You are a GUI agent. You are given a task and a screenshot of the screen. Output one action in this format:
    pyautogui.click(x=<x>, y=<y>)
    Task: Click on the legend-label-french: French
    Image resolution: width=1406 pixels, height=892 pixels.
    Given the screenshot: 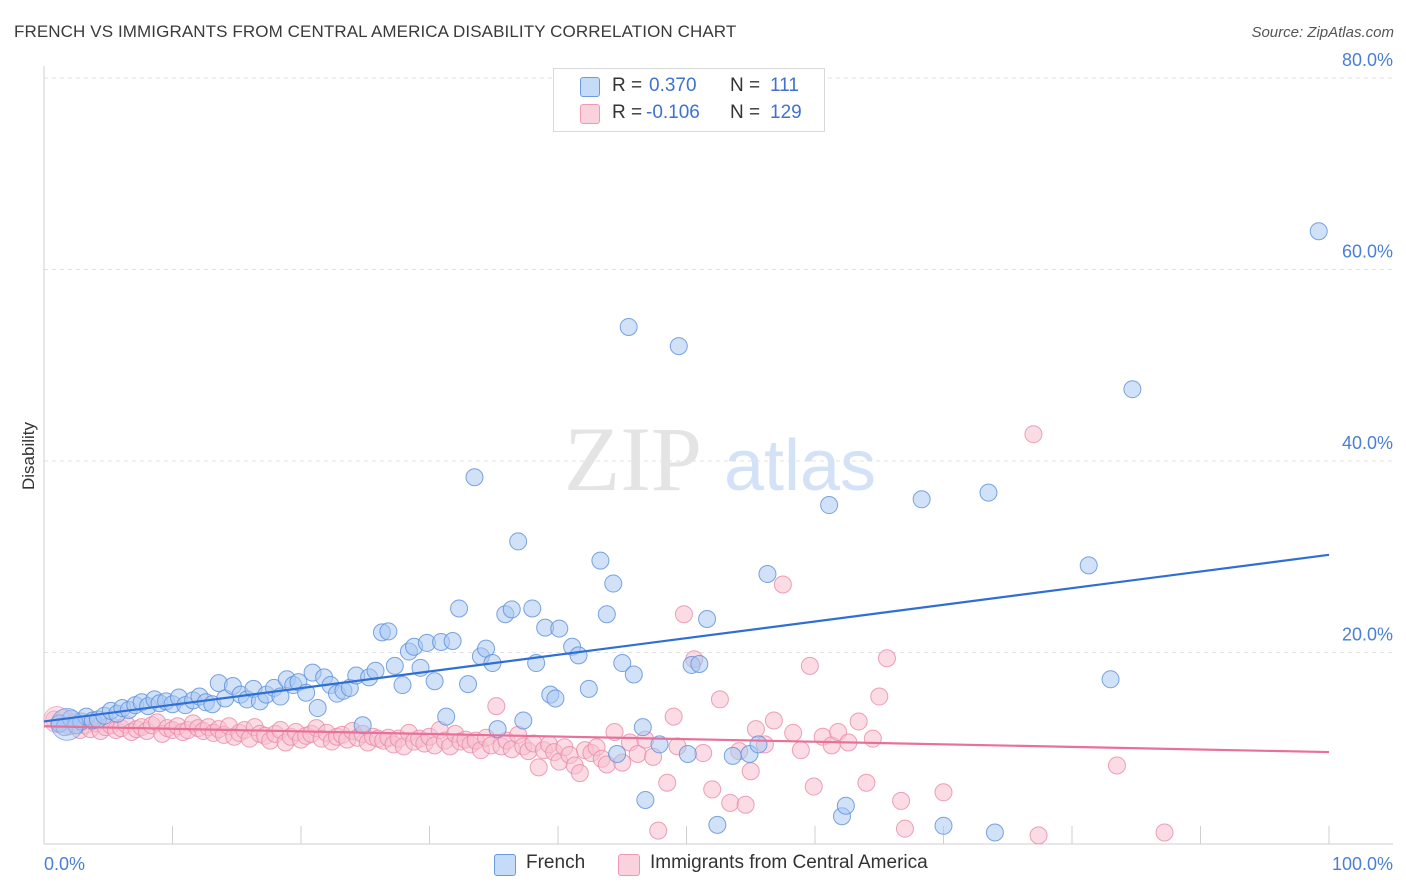 What is the action you would take?
    pyautogui.click(x=556, y=862)
    